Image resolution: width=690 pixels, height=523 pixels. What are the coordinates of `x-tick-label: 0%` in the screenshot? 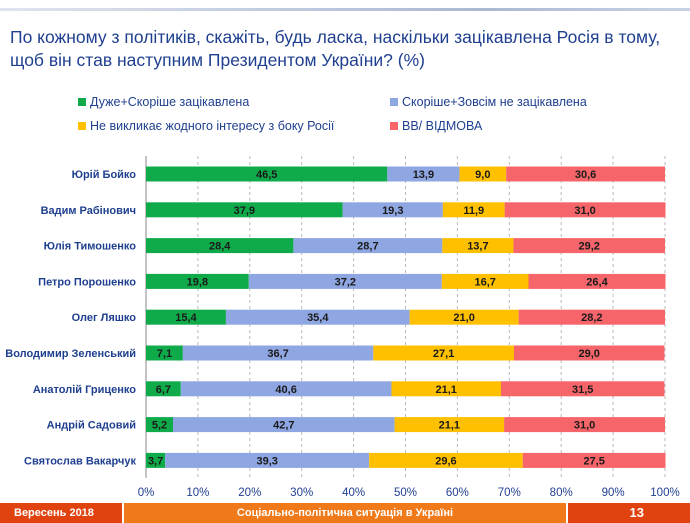 It's located at (146, 493).